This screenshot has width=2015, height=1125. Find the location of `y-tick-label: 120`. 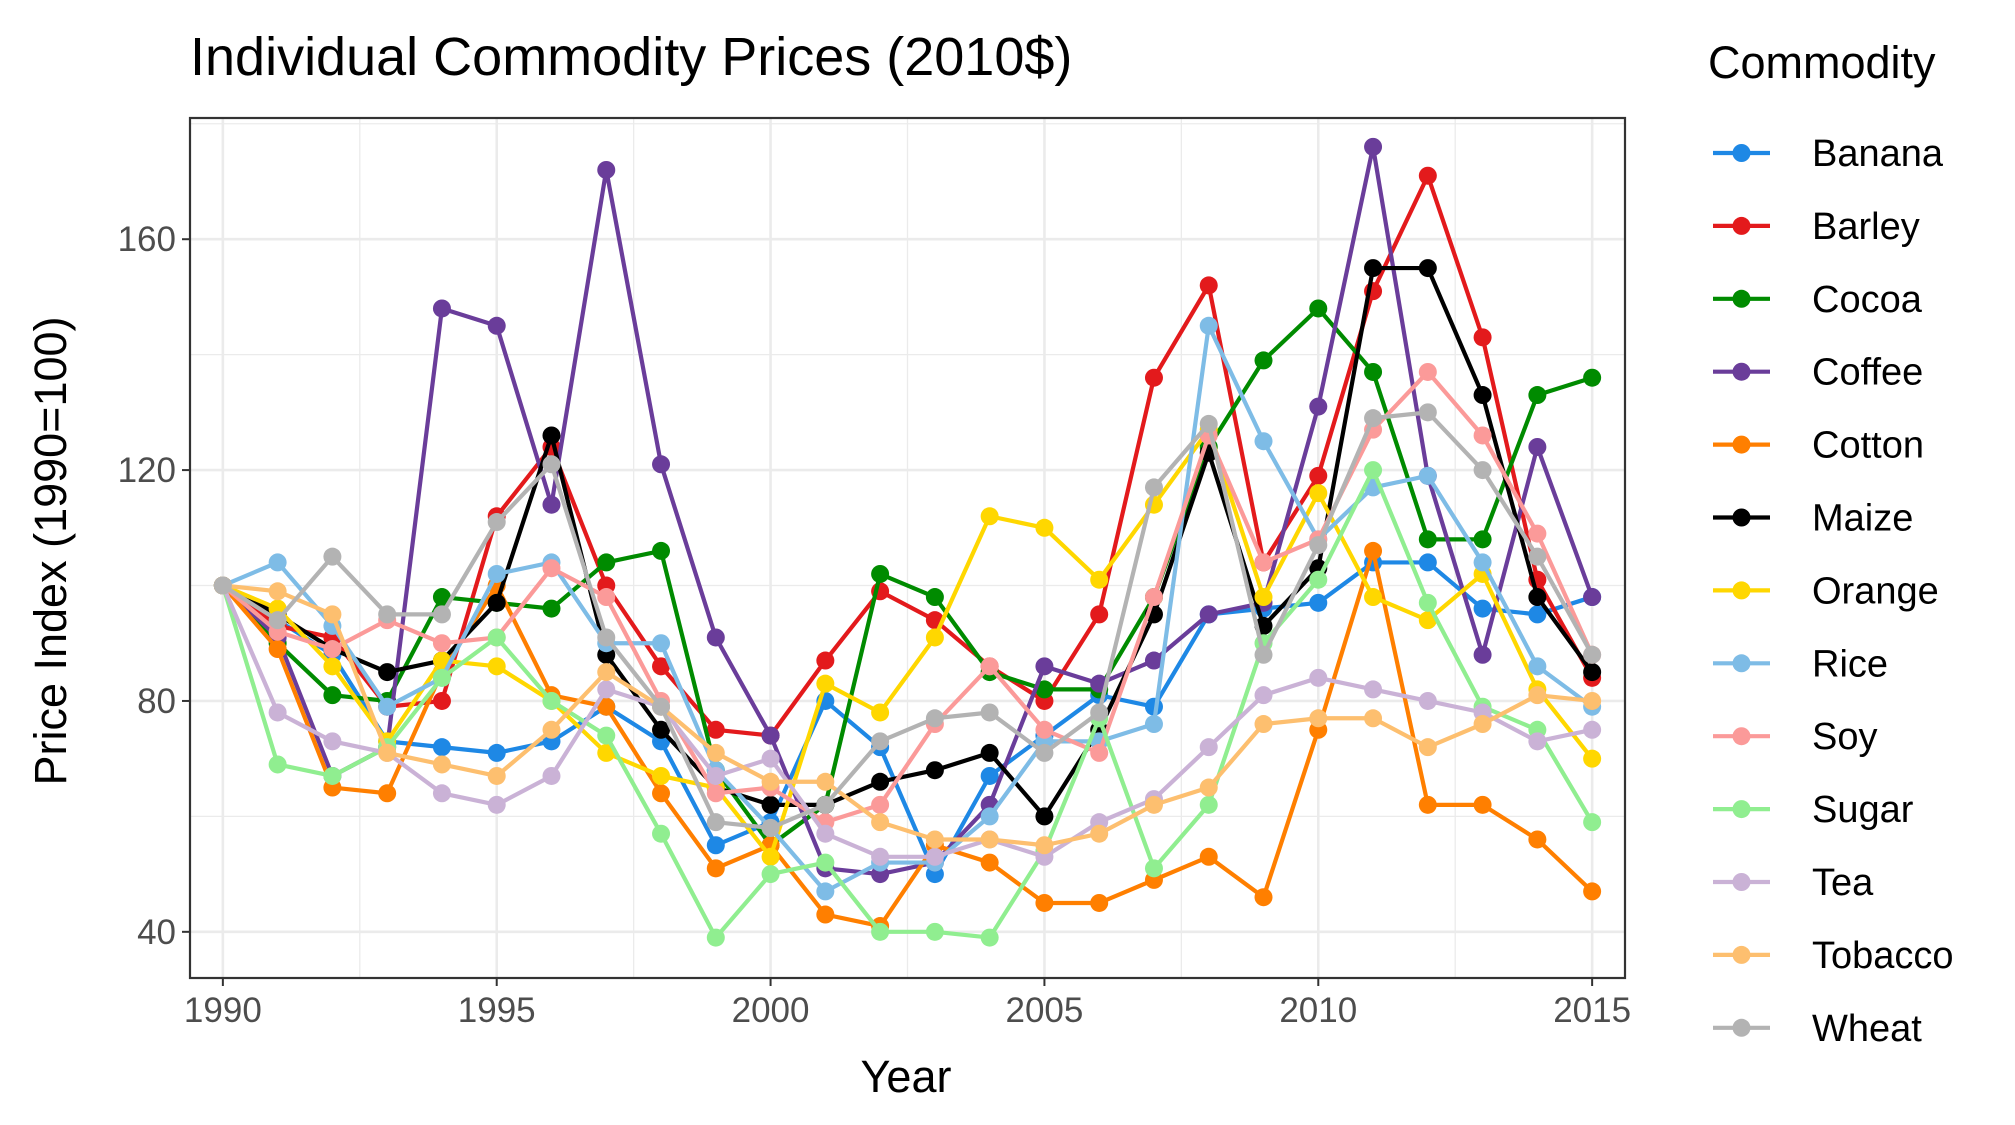

y-tick-label: 120 is located at coordinates (147, 470).